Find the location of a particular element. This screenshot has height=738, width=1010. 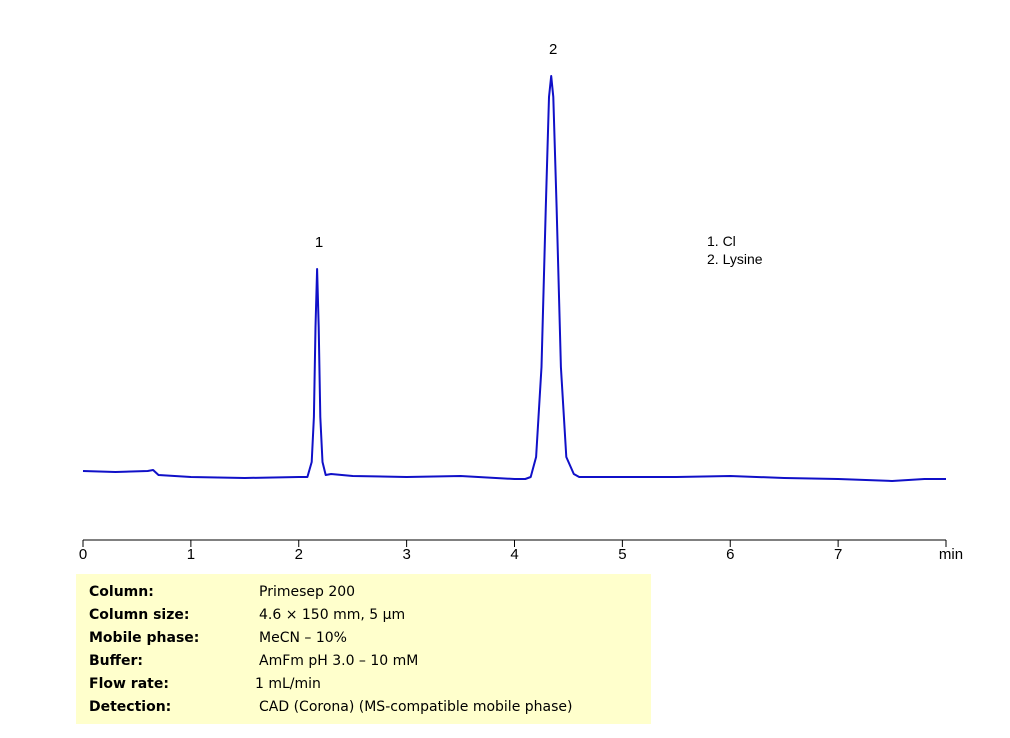

condition-label: Column size: is located at coordinates (139, 615).